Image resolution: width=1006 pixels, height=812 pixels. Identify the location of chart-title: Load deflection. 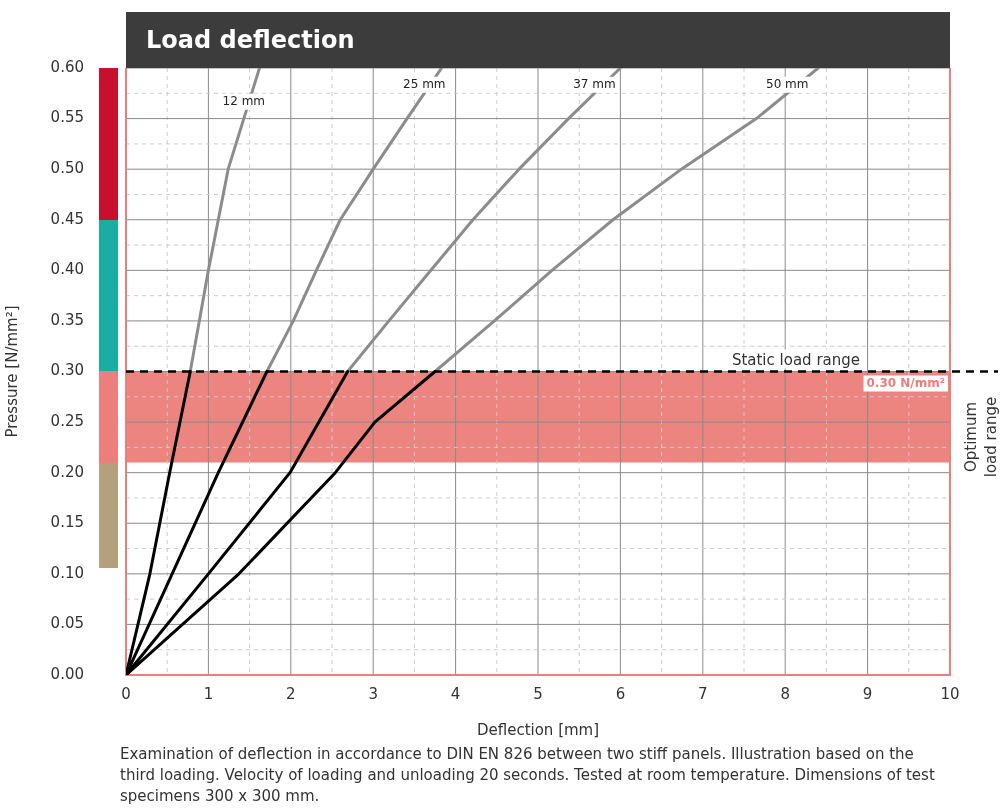
(538, 40).